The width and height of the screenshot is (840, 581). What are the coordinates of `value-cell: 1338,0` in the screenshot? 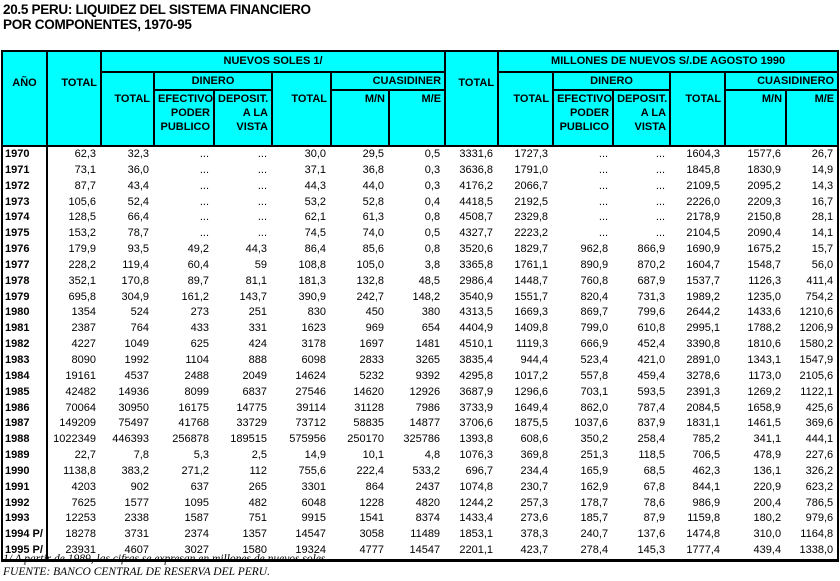 It's located at (813, 552).